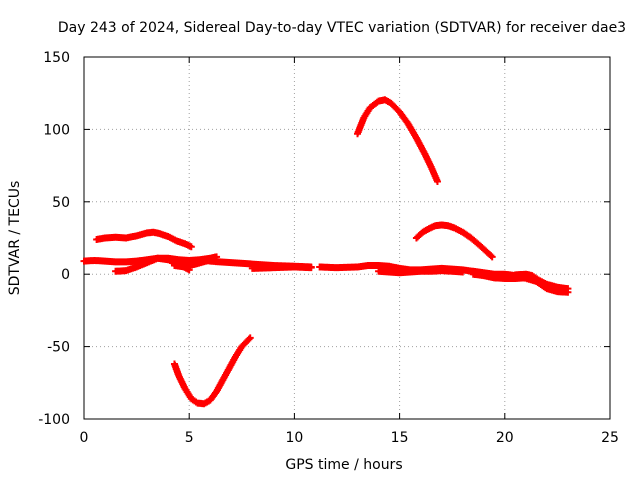  I want to click on y-tick-label: 150, so click(56, 58).